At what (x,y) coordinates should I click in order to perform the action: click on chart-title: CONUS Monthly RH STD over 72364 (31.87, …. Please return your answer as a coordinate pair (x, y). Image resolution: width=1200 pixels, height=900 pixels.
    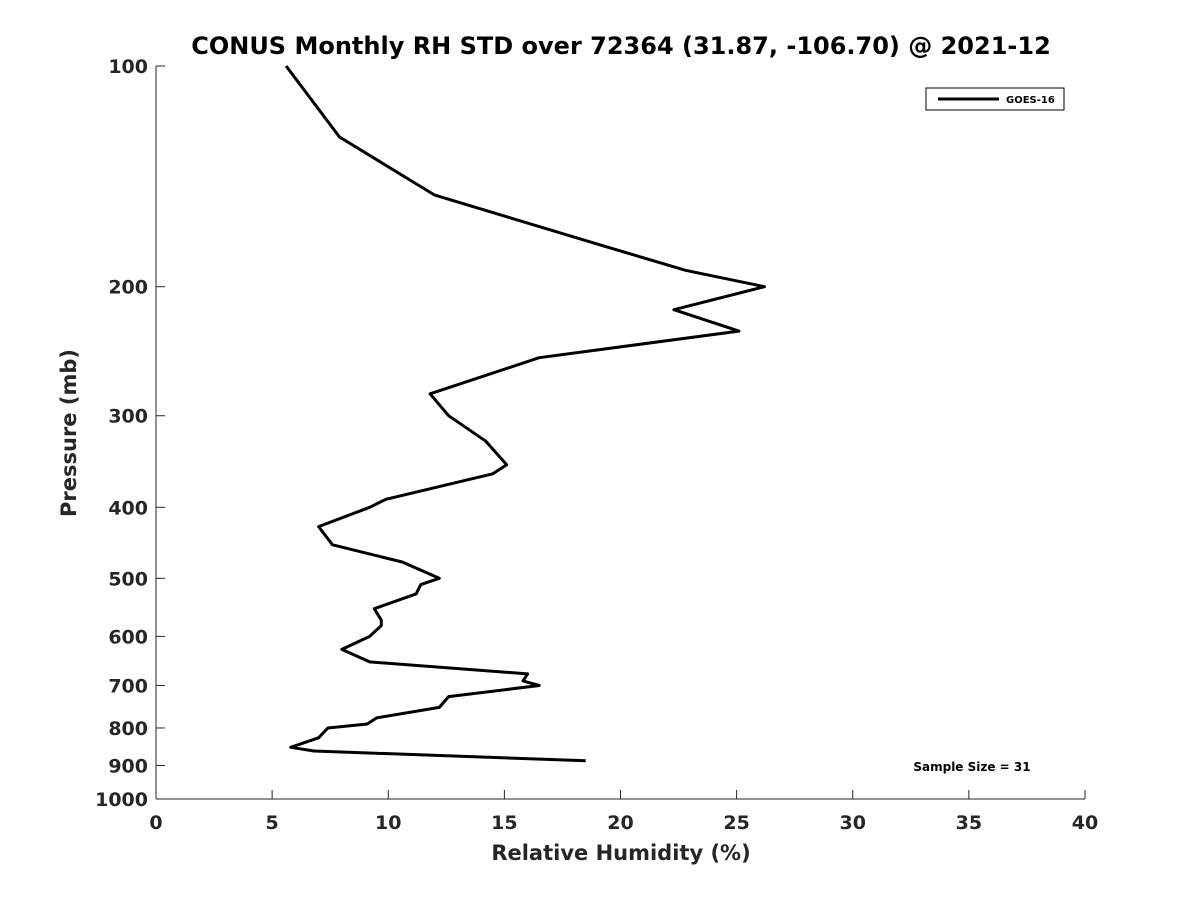
    Looking at the image, I should click on (621, 46).